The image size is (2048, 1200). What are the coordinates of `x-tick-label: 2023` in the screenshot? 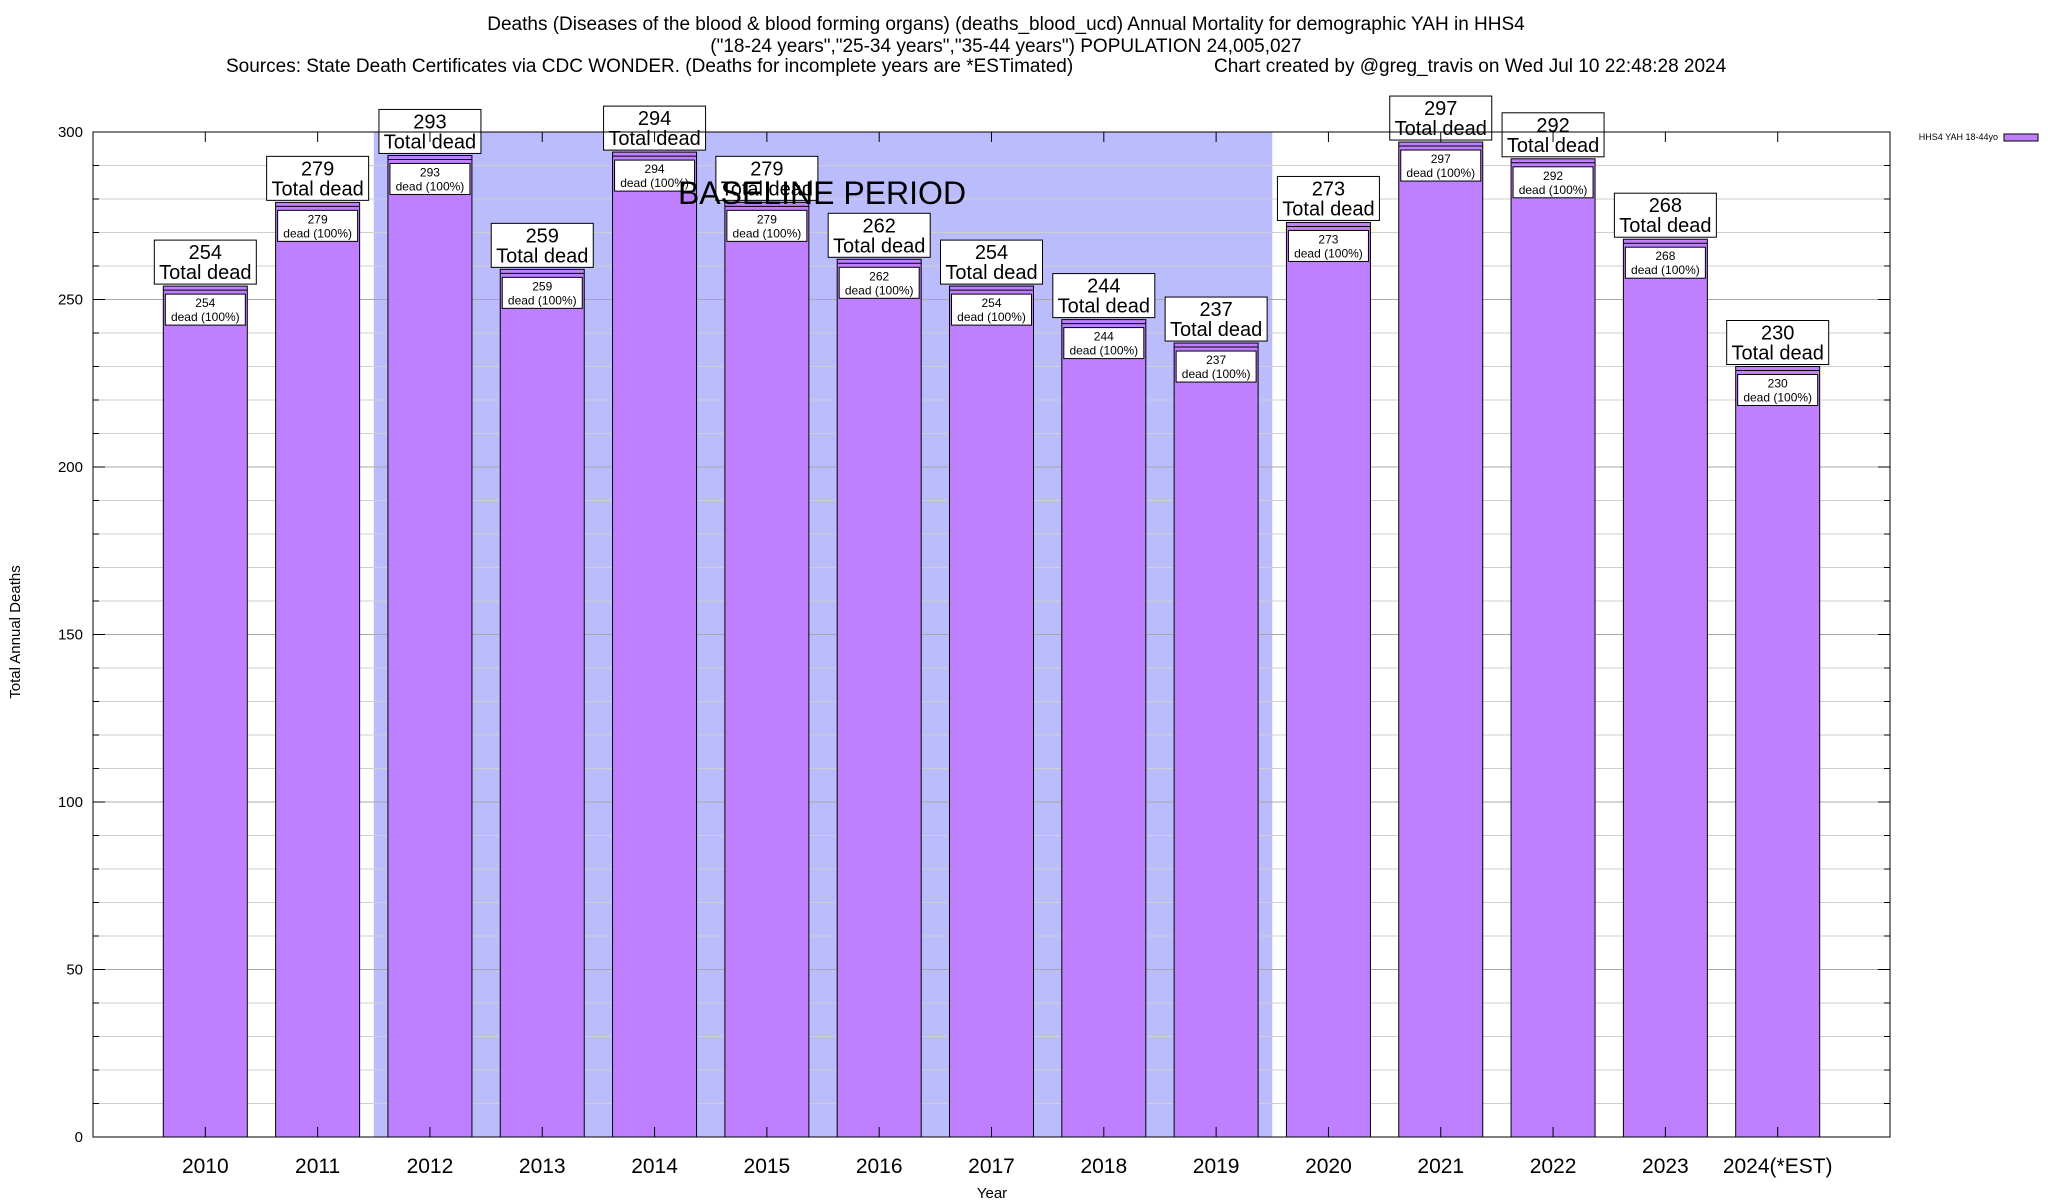 It's located at (1665, 1166).